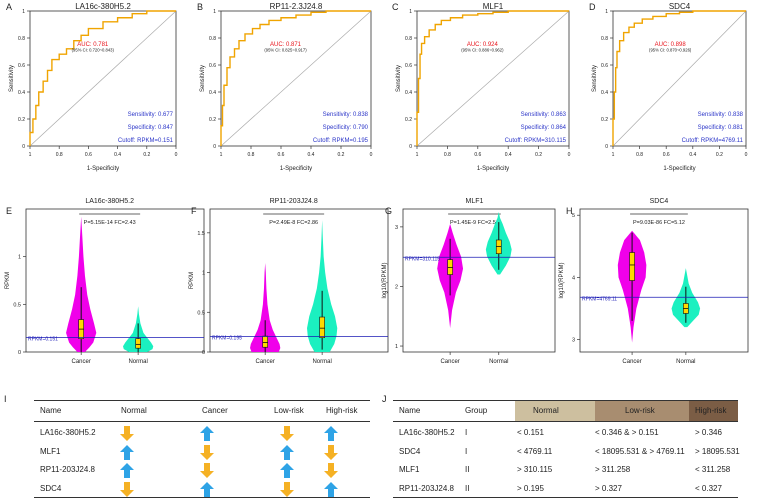 The image size is (760, 504). Describe the element at coordinates (294, 201) in the screenshot. I see `violin-title: RP11-203J24.8` at that location.